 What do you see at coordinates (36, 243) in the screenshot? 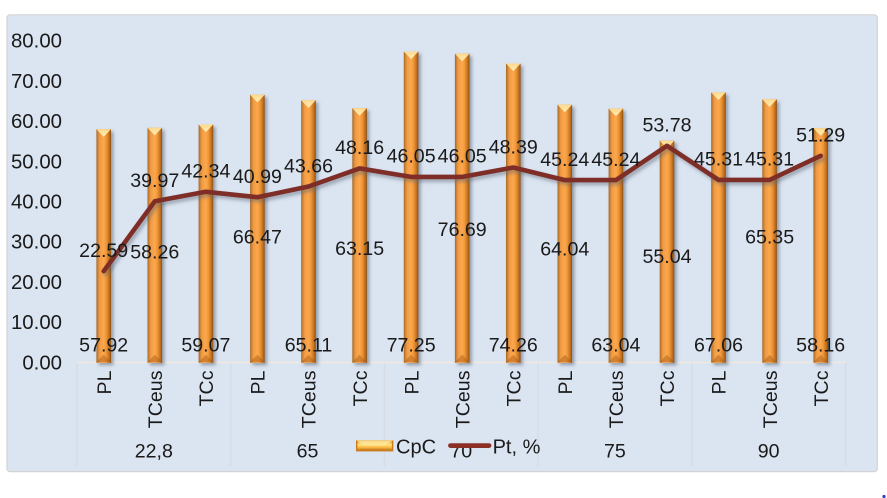
I see `svg-text: 30.00` at bounding box center [36, 243].